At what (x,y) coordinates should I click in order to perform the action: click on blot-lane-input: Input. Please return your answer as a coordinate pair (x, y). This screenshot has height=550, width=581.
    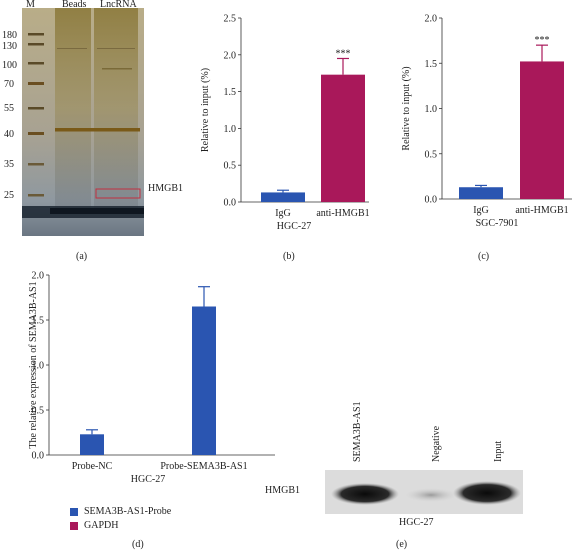
    Looking at the image, I should click on (498, 451).